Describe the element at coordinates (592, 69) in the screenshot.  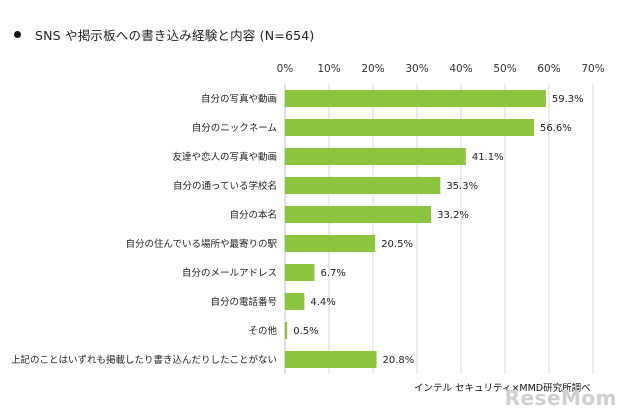
I see `x-tick-label: 70%` at that location.